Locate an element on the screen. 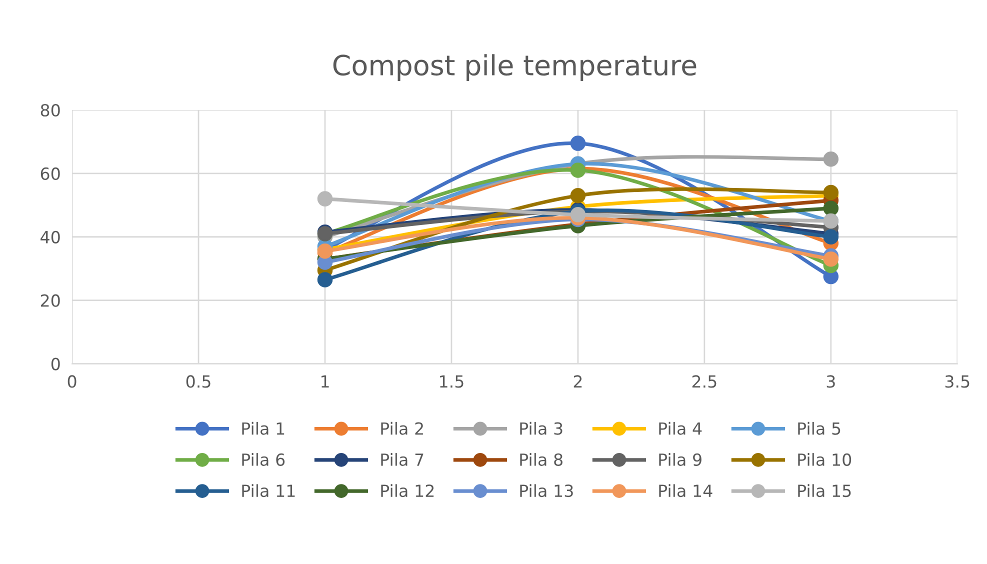 This screenshot has width=987, height=564. legend-label: Pila 9 is located at coordinates (680, 459).